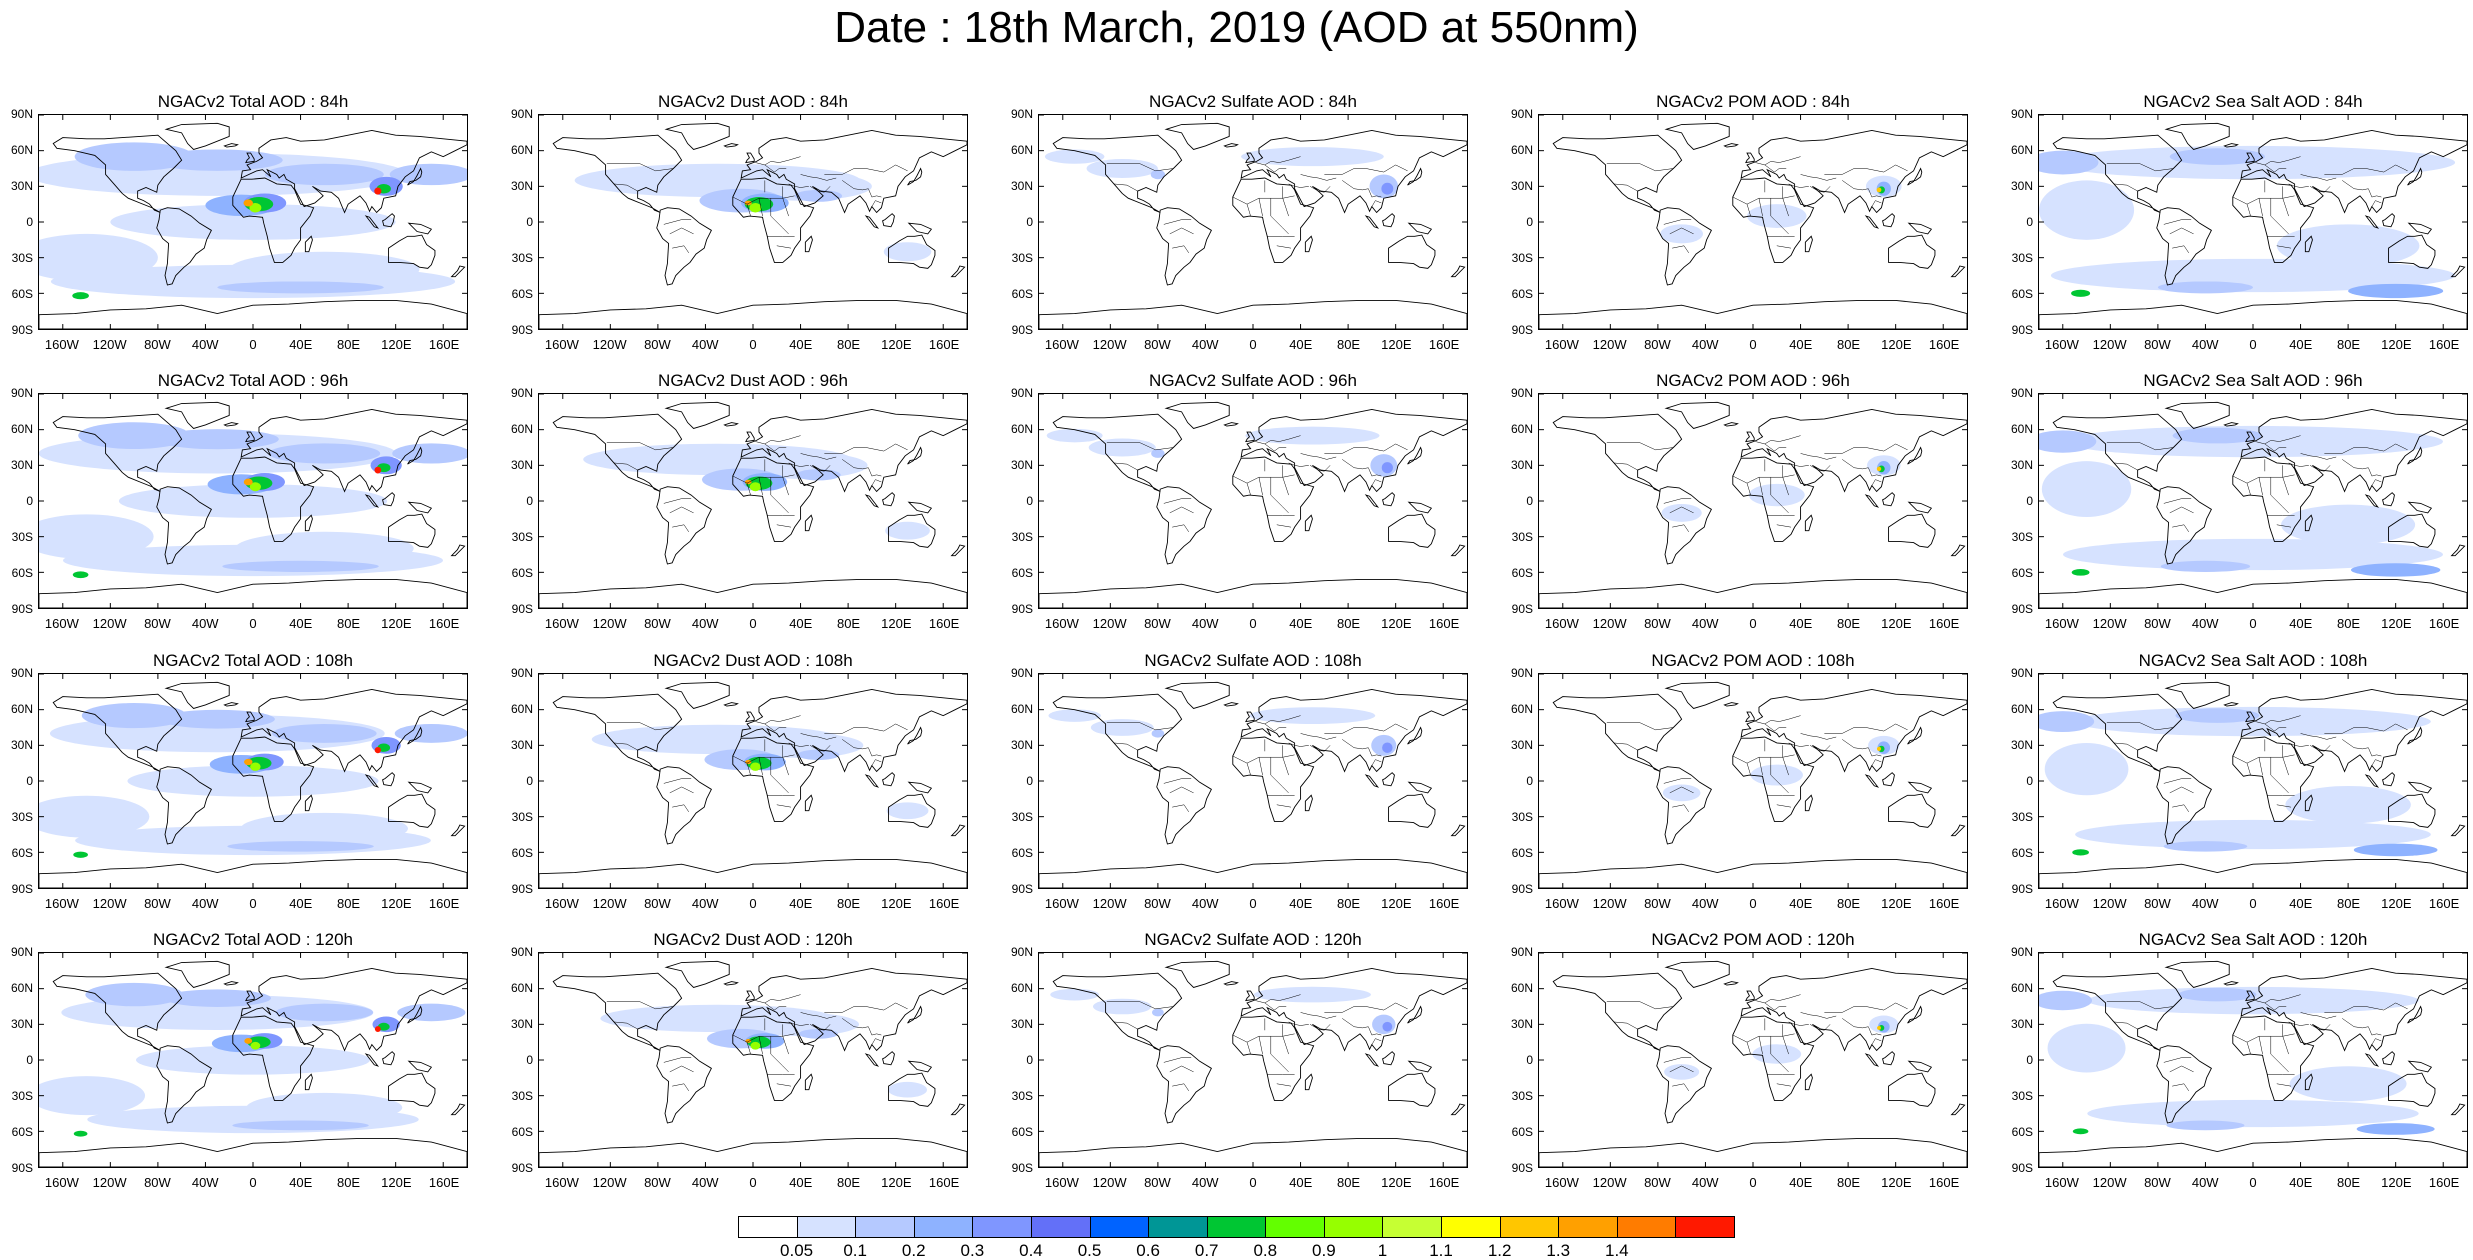 This screenshot has height=1260, width=2473. Describe the element at coordinates (561, 623) in the screenshot. I see `lon-tick-label: 160W` at that location.